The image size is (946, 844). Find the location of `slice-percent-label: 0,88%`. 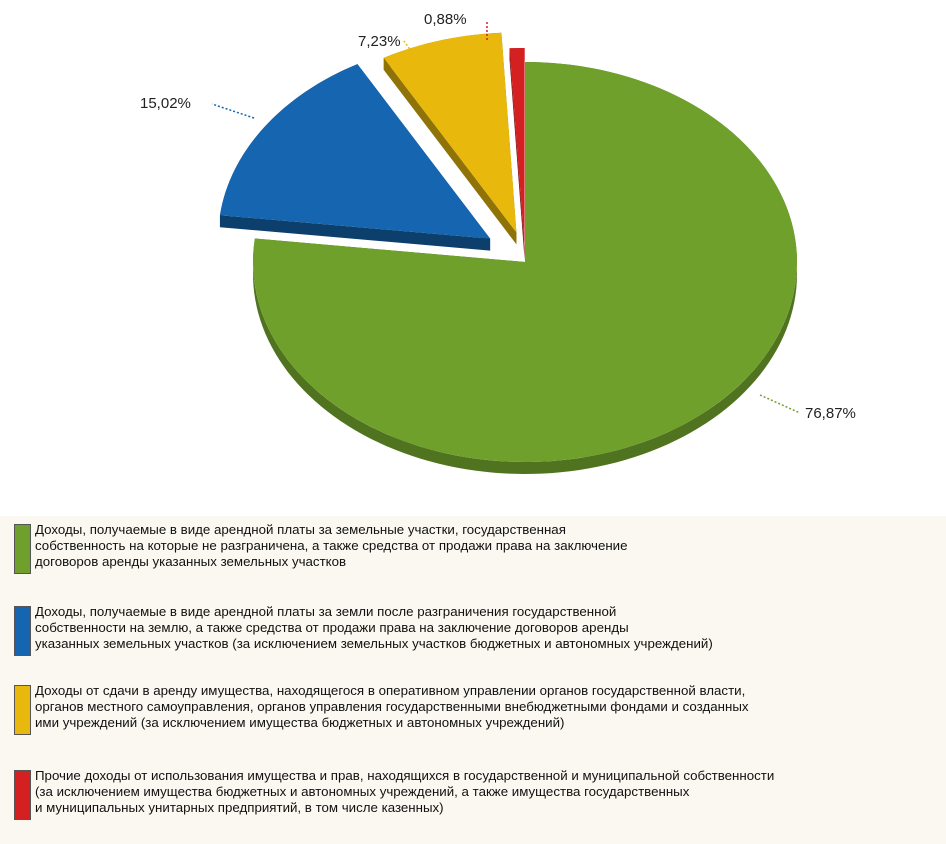

slice-percent-label: 0,88% is located at coordinates (445, 19).